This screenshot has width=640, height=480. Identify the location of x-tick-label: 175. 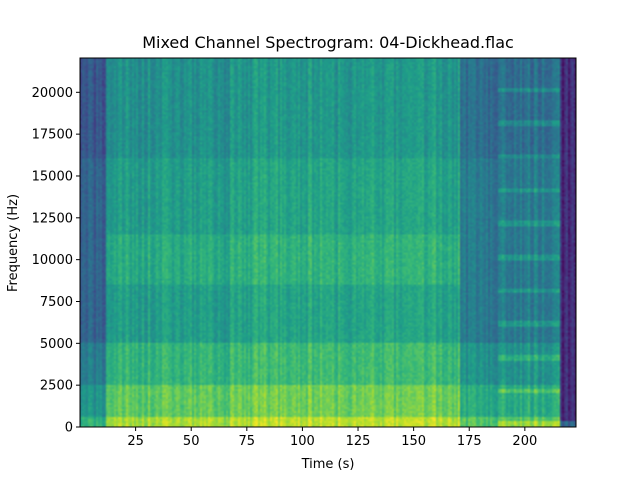
(469, 441).